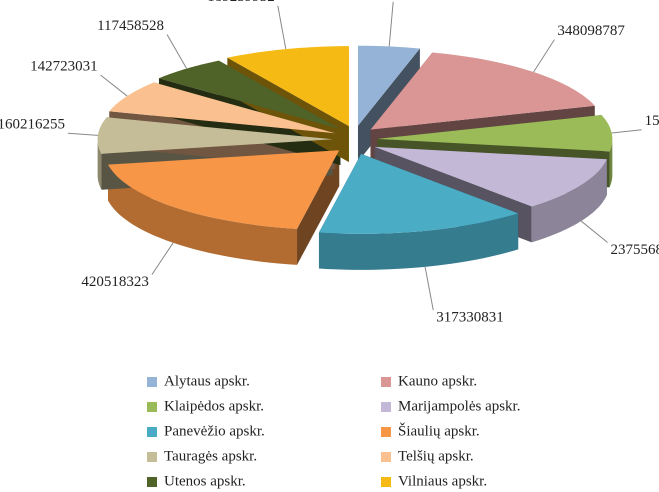 The image size is (659, 492). Describe the element at coordinates (214, 431) in the screenshot. I see `legend-label: Panevėžio apskr.` at that location.